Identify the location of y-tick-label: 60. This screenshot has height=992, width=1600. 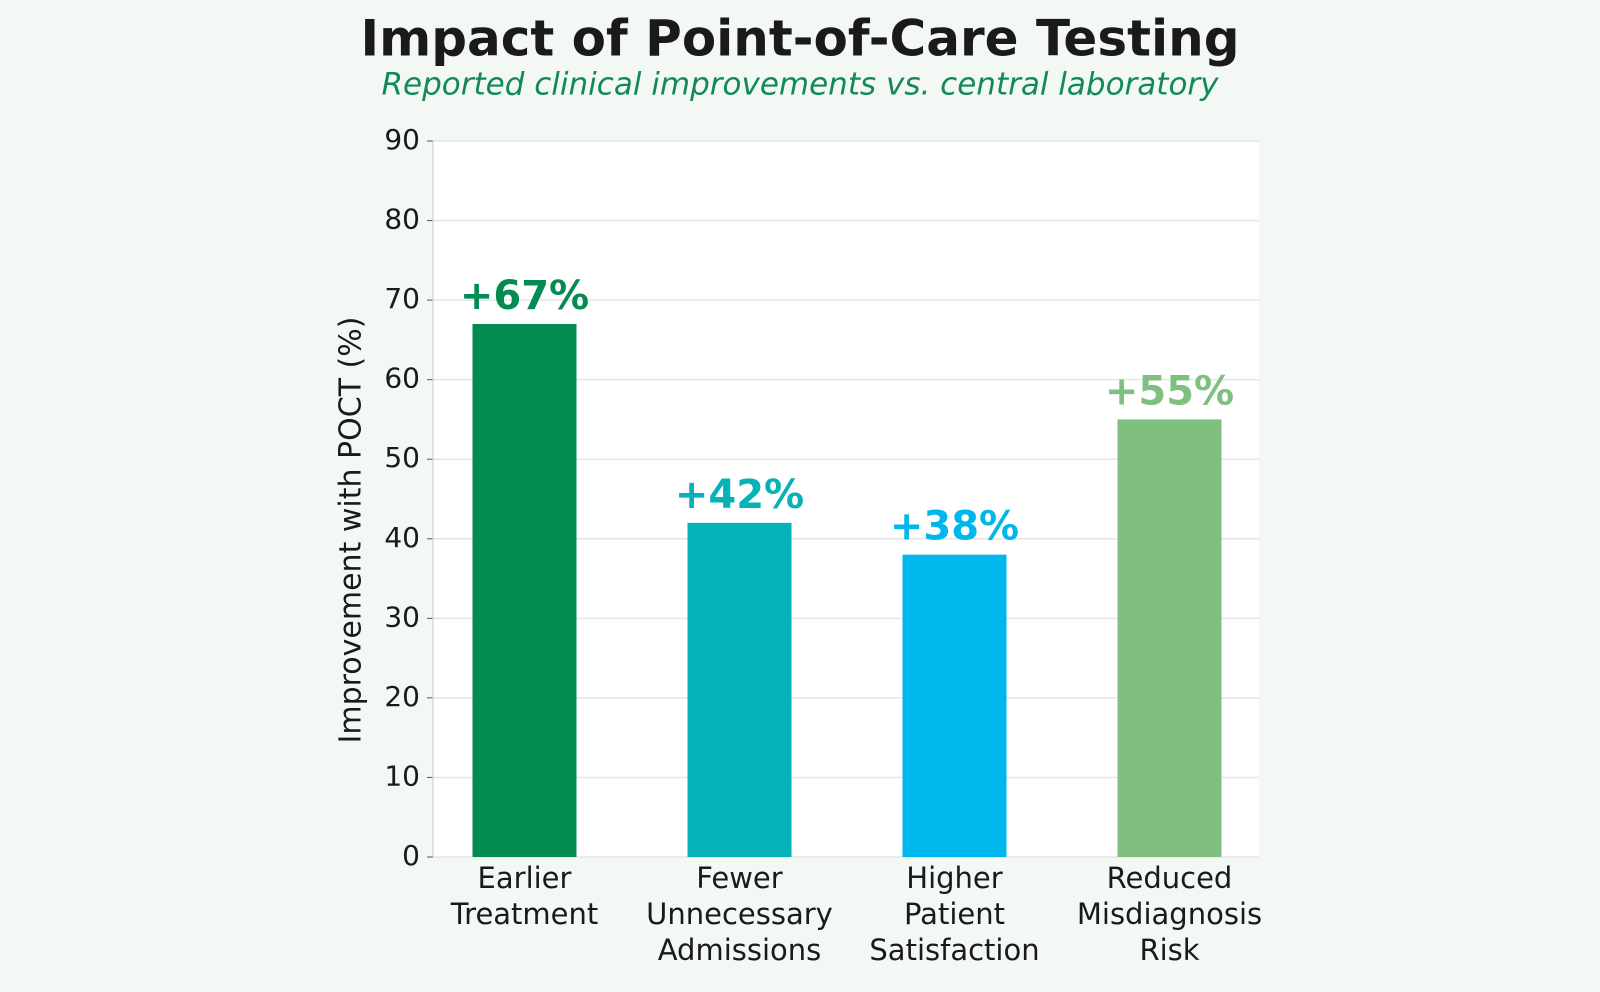
(402, 378).